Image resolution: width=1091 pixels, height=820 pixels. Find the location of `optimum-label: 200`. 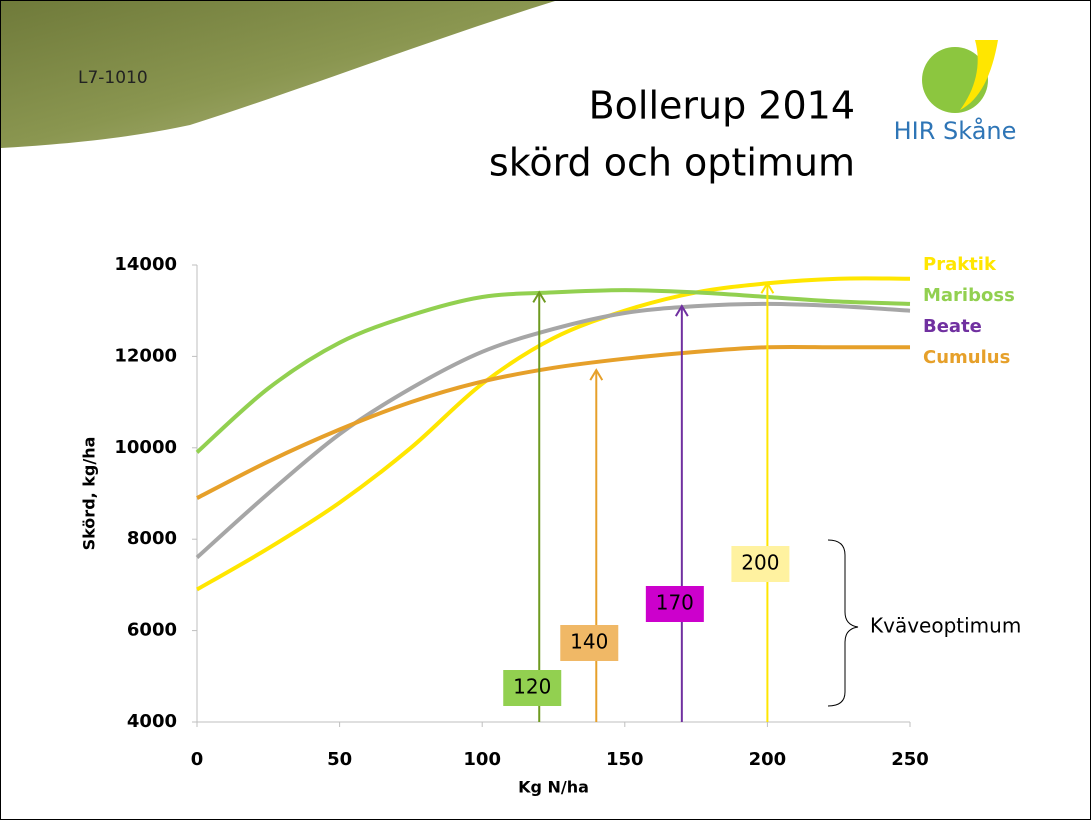

optimum-label: 200 is located at coordinates (760, 563).